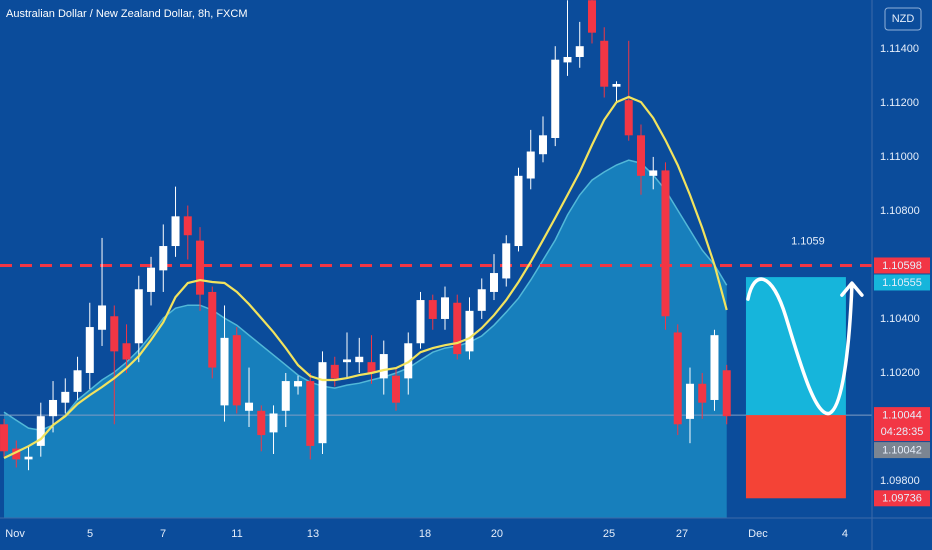 This screenshot has width=932, height=550. Describe the element at coordinates (795, 457) in the screenshot. I see `stop-zone` at that location.